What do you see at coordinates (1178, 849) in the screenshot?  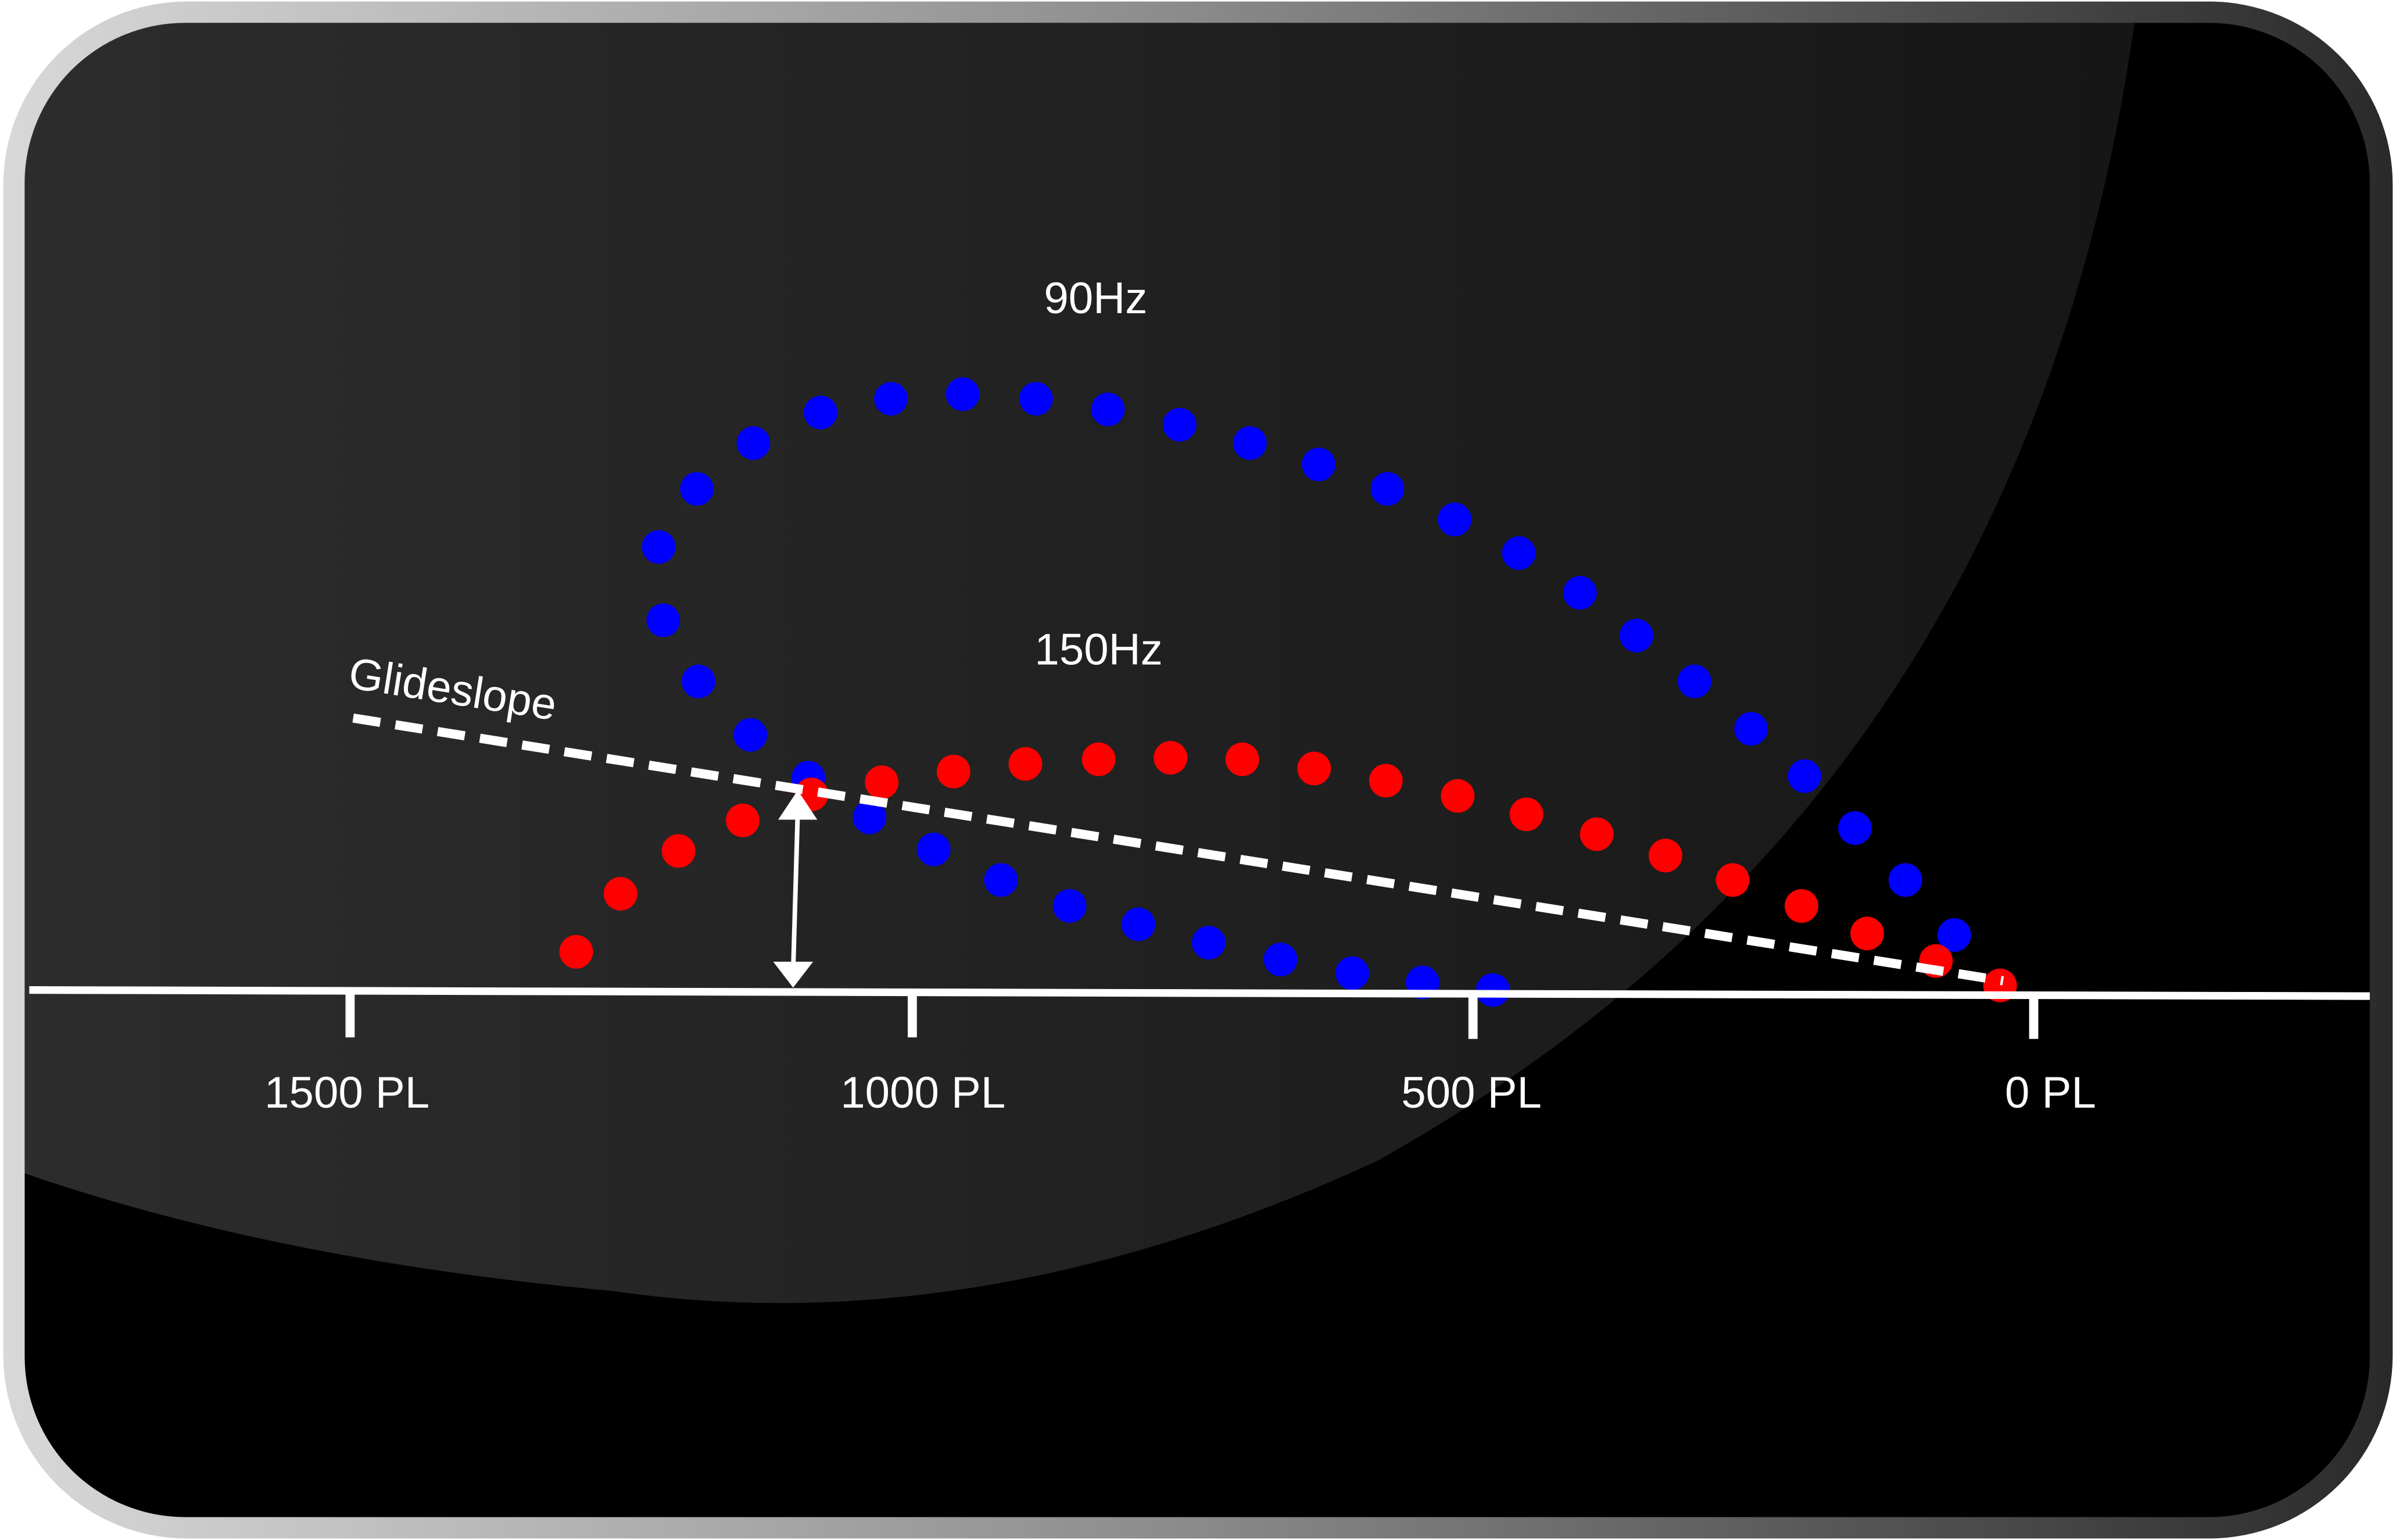 I see `glideslope-line` at bounding box center [1178, 849].